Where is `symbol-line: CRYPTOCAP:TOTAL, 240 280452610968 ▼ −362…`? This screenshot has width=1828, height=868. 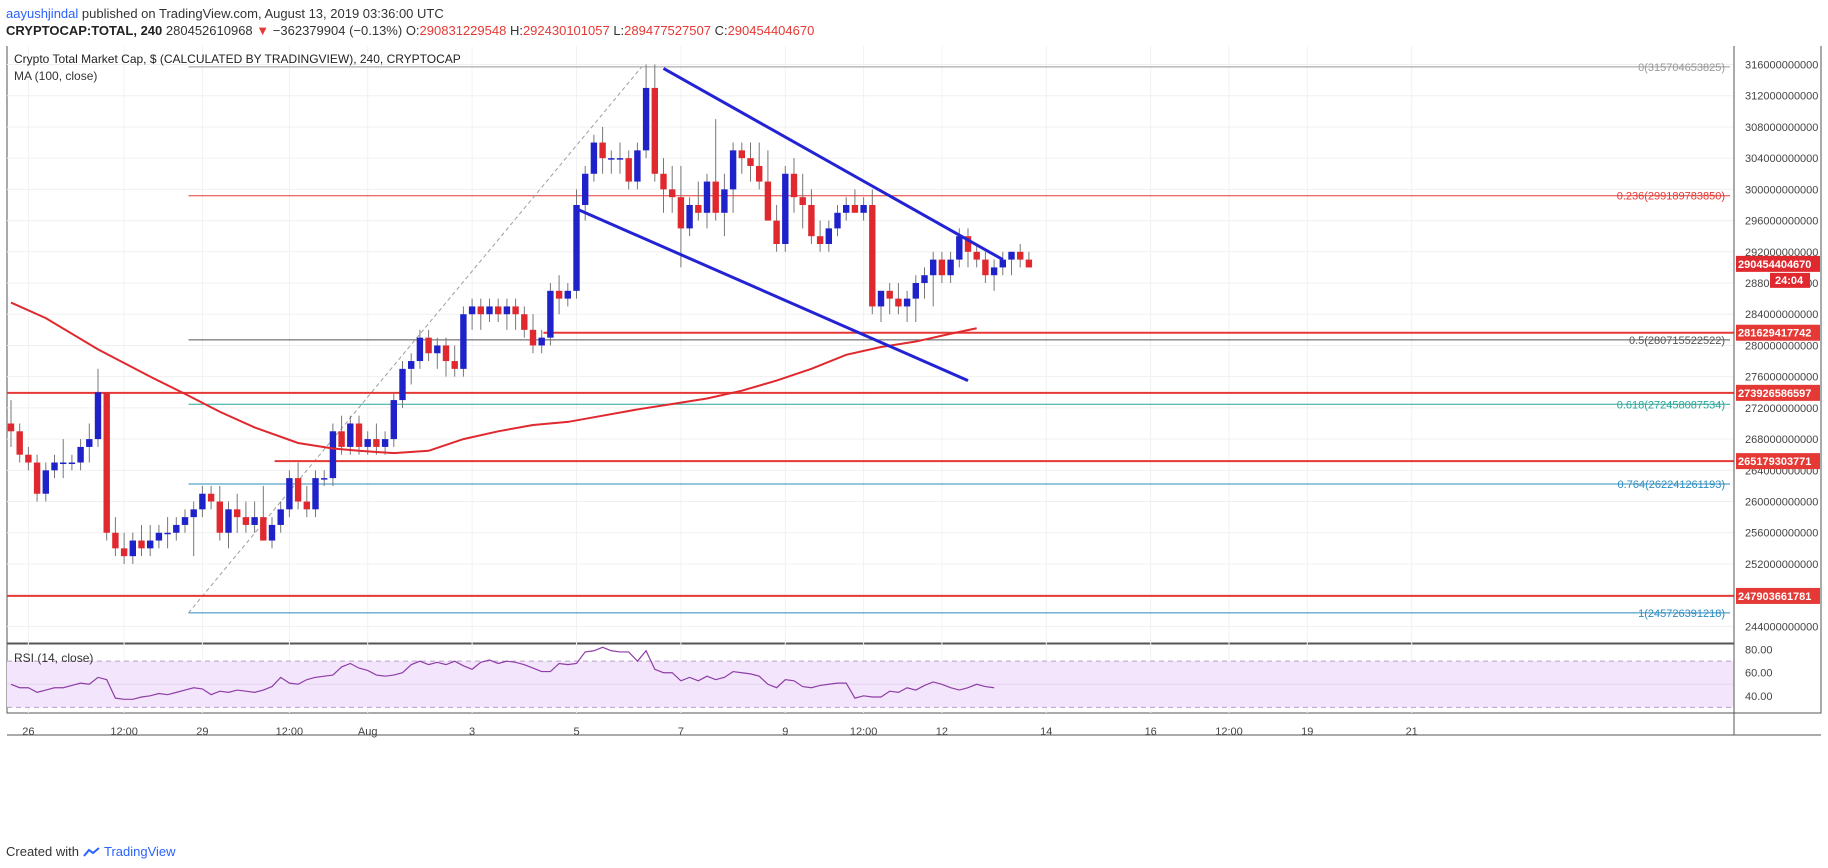
symbol-line: CRYPTOCAP:TOTAL, 240 280452610968 ▼ −362… is located at coordinates (410, 30).